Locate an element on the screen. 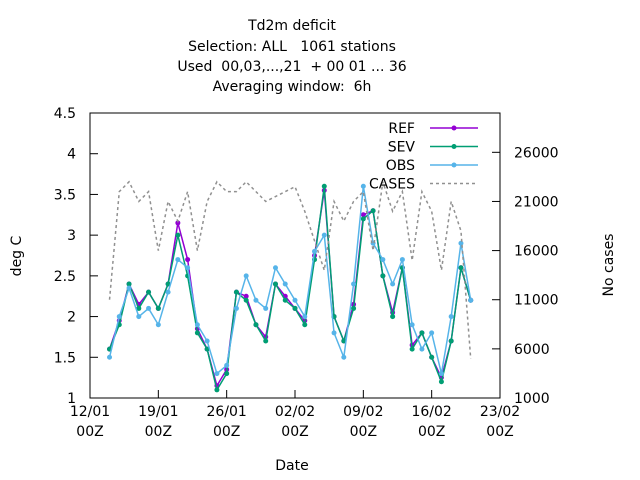 The width and height of the screenshot is (640, 480). x-axis-label: Date is located at coordinates (291, 466).